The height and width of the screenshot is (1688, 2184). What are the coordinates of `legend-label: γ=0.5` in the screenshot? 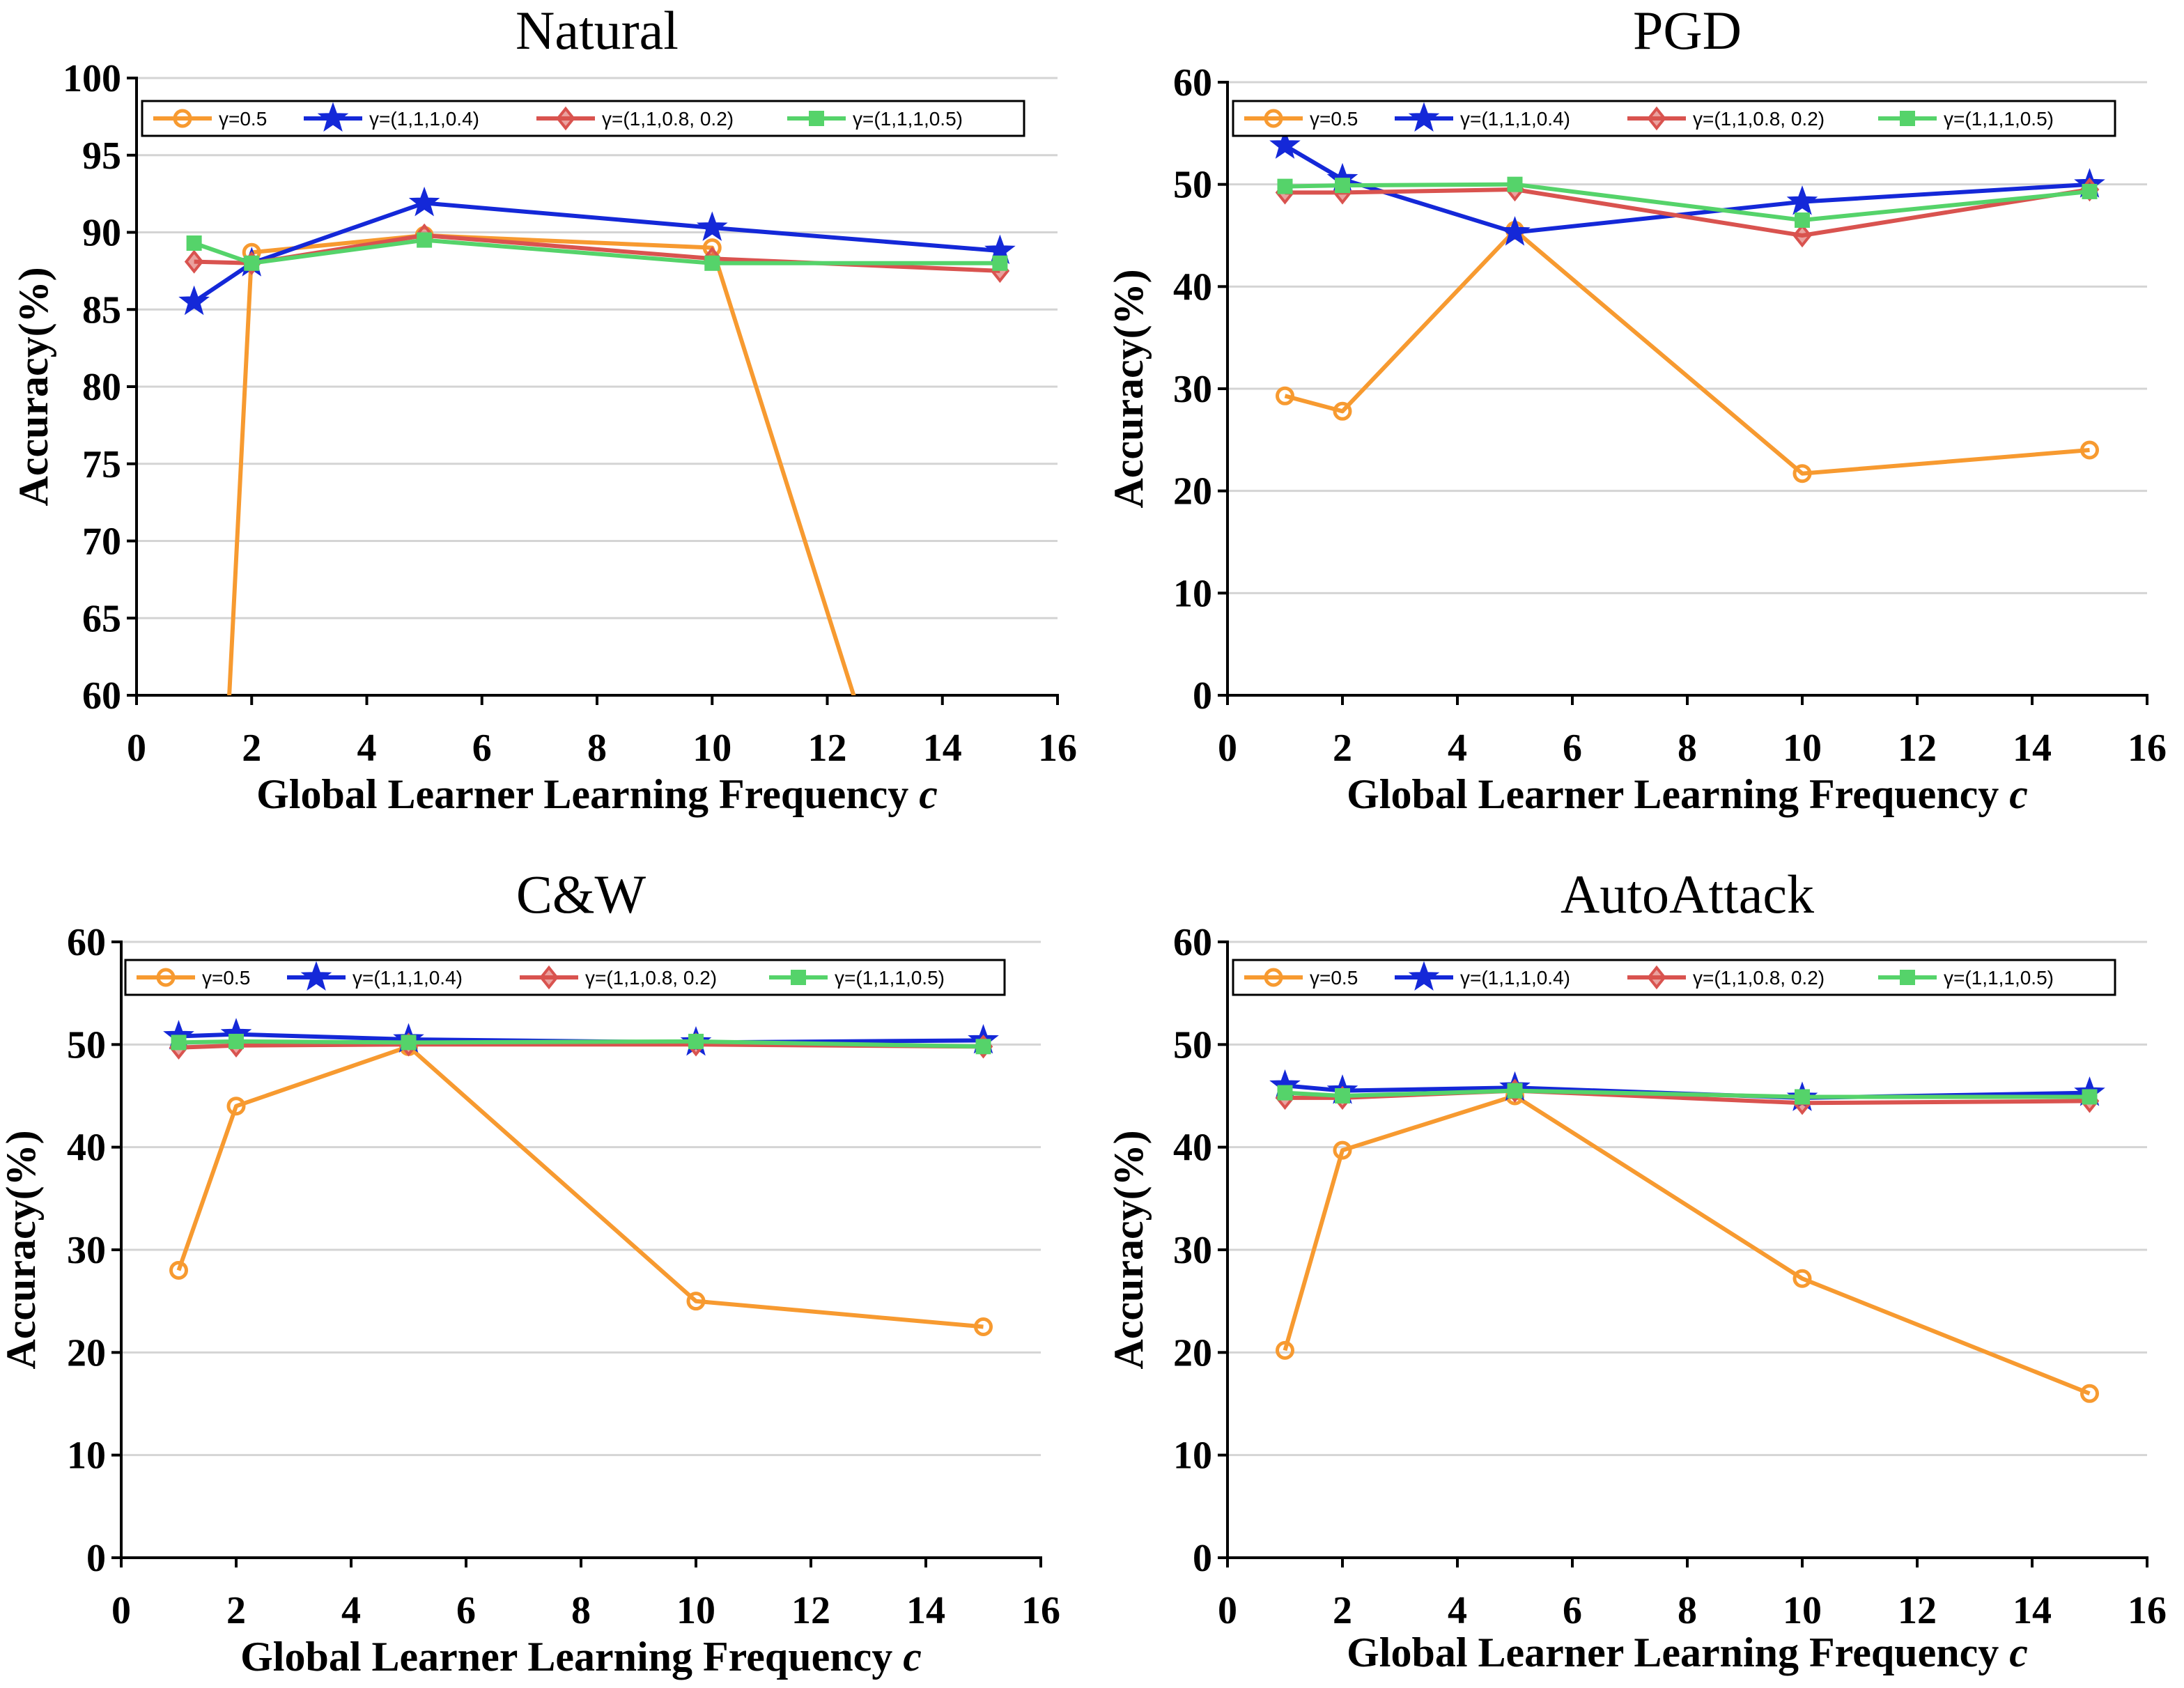 It's located at (1334, 119).